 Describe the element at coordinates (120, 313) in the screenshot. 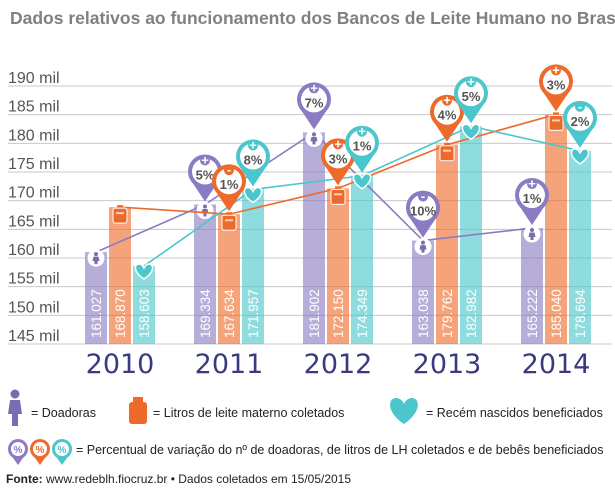

I see `bar-value-label: 168.870` at that location.